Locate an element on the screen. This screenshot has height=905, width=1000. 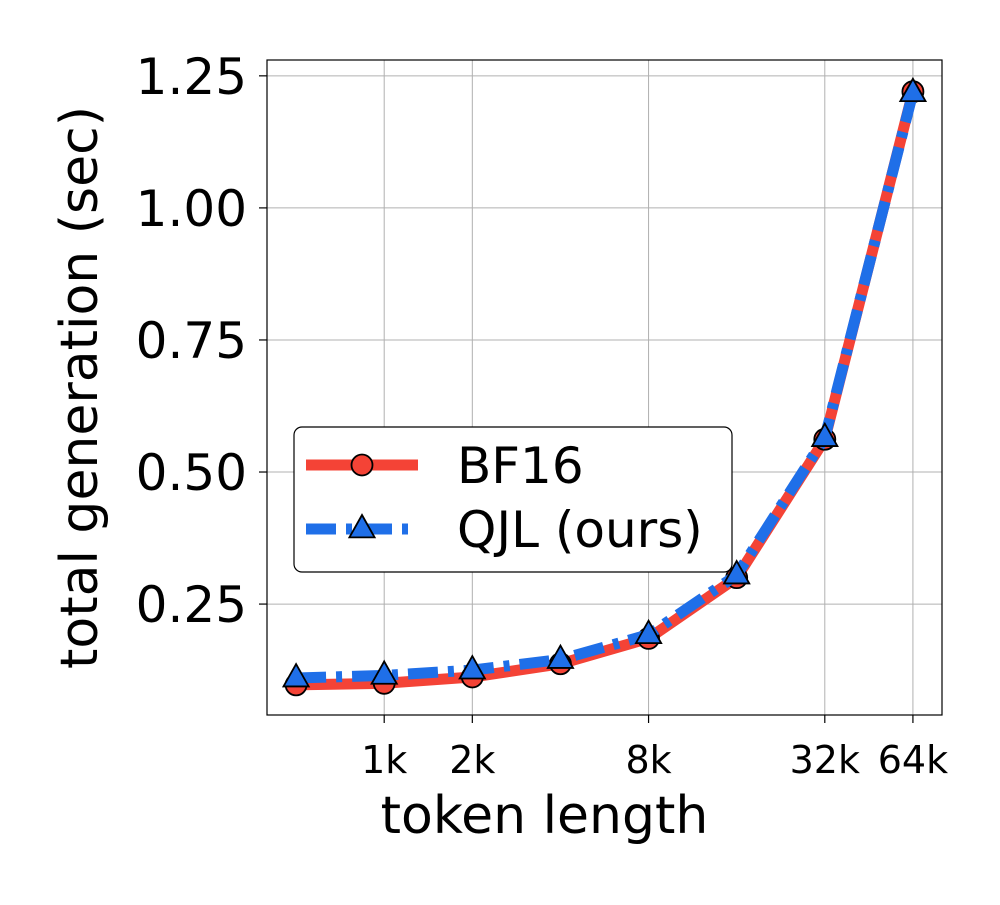
x-axis-title: token length is located at coordinates (545, 816).